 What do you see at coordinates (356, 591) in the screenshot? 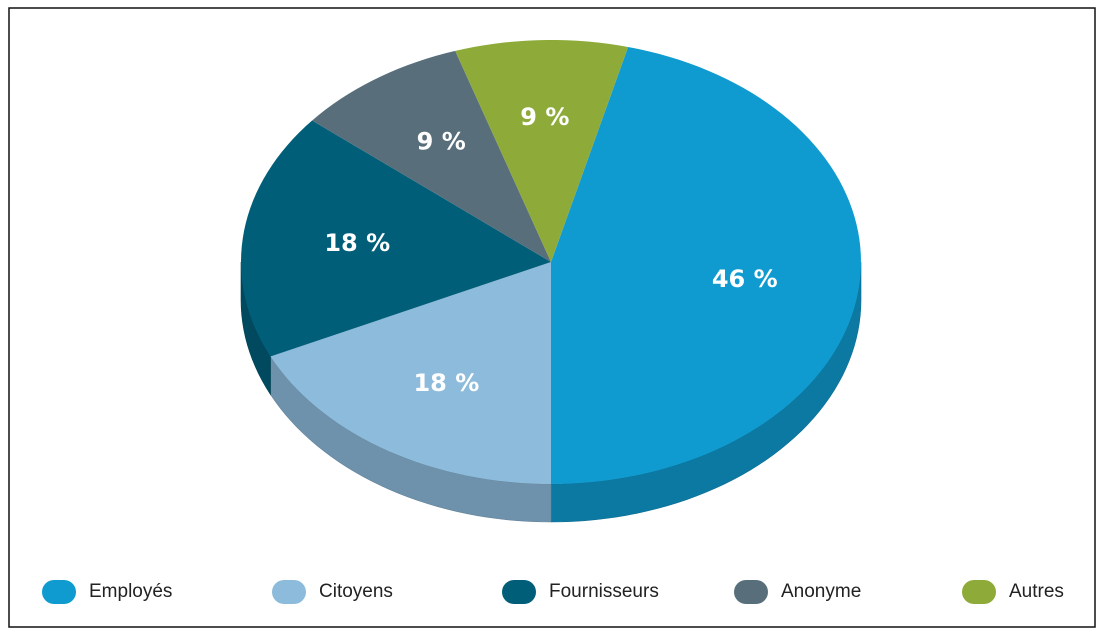
I see `legend-label: Citoyens` at bounding box center [356, 591].